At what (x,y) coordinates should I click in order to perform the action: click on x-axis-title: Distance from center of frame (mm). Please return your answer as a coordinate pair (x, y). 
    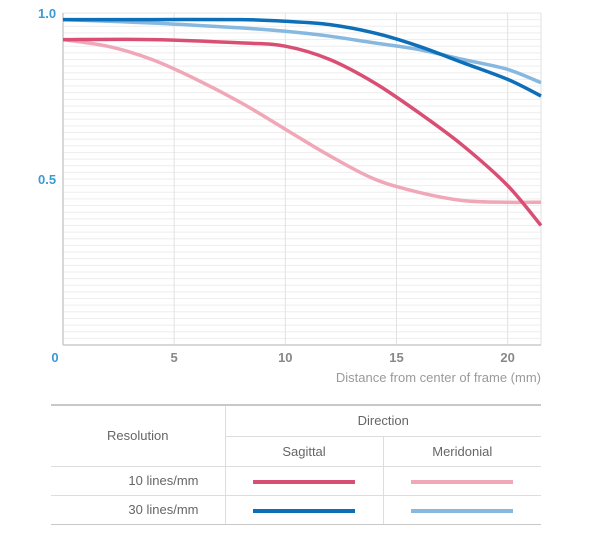
    Looking at the image, I should click on (438, 377).